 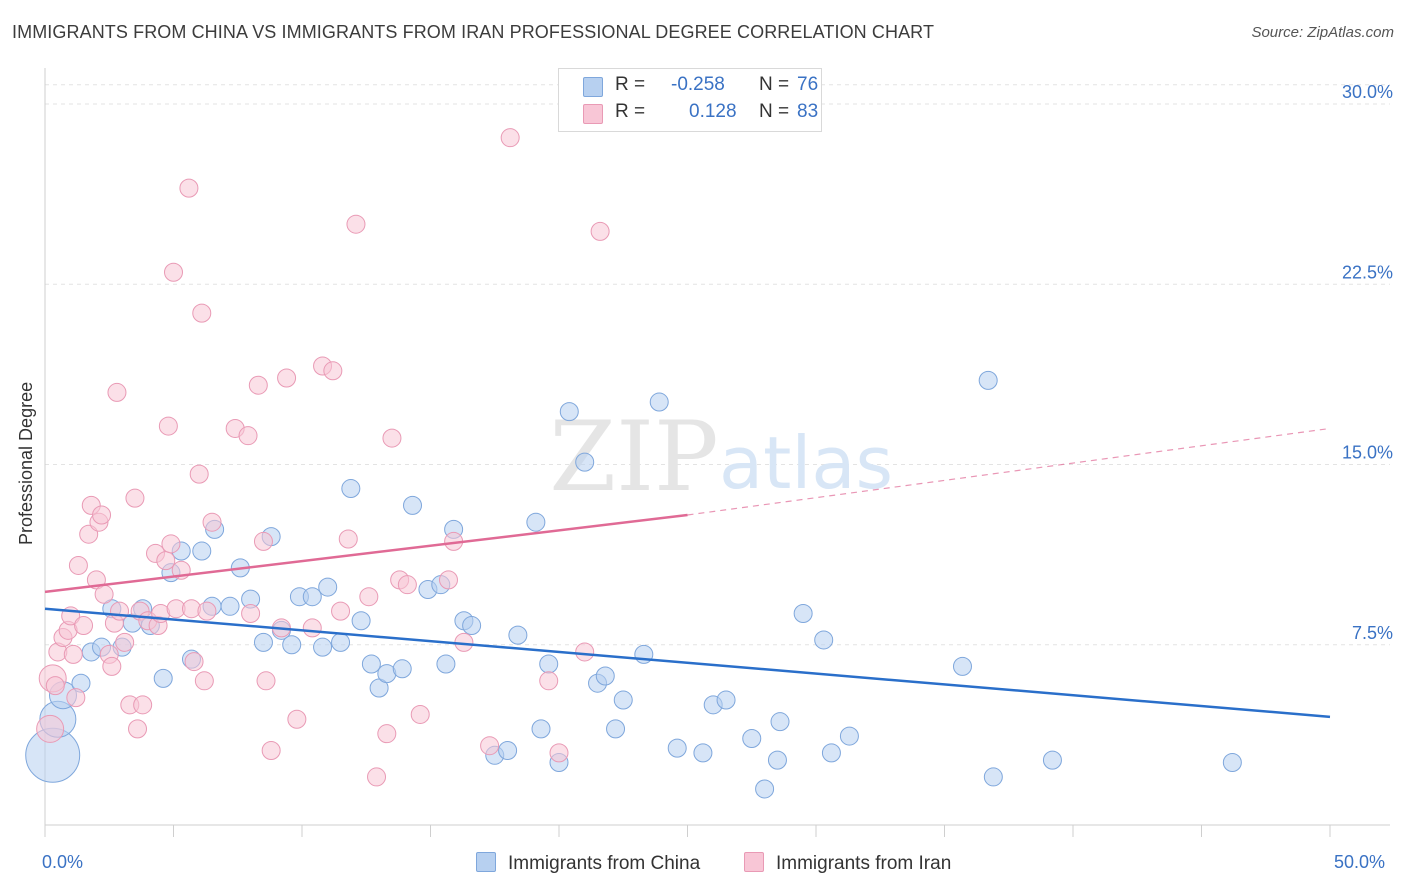 I want to click on iran-trend-line, so click(x=366, y=553).